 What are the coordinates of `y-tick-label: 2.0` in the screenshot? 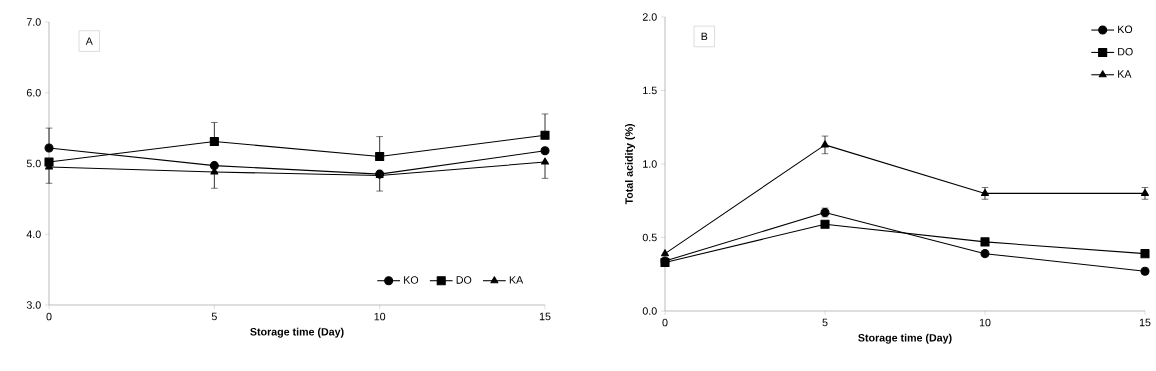 It's located at (649, 17).